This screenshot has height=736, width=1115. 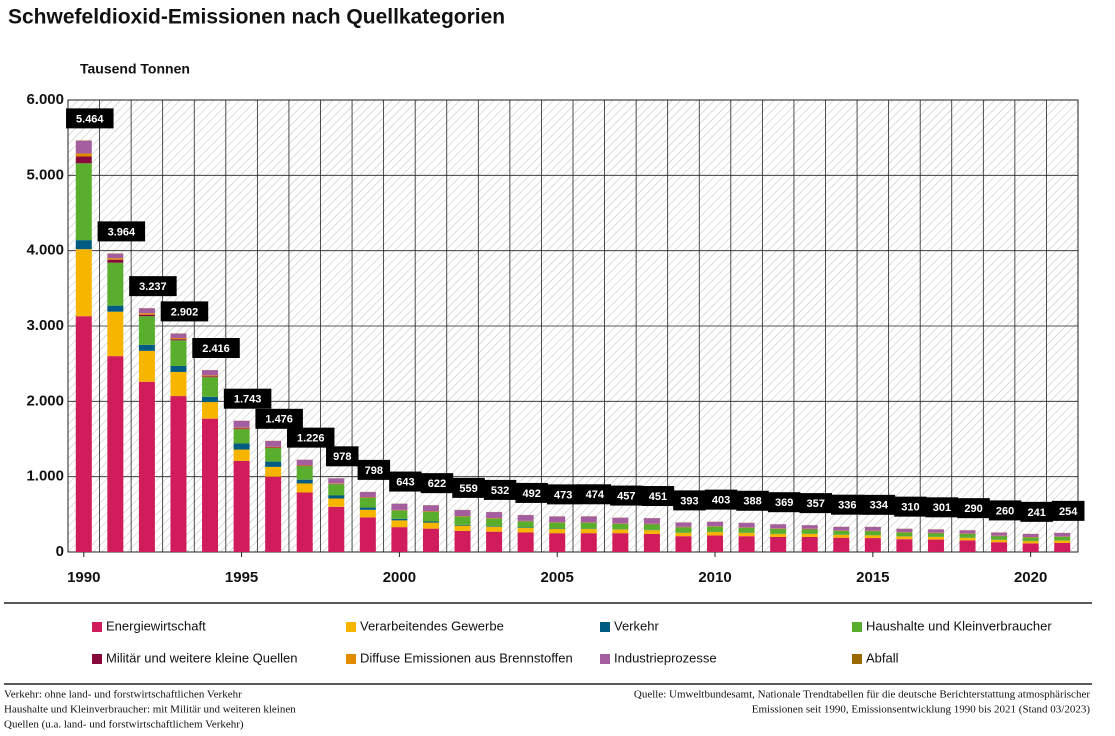 I want to click on total-label: 451, so click(x=658, y=497).